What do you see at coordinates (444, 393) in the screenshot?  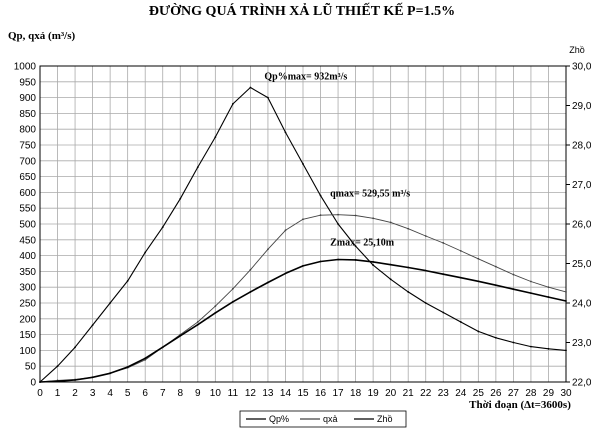 I see `x-tick-label: 23` at bounding box center [444, 393].